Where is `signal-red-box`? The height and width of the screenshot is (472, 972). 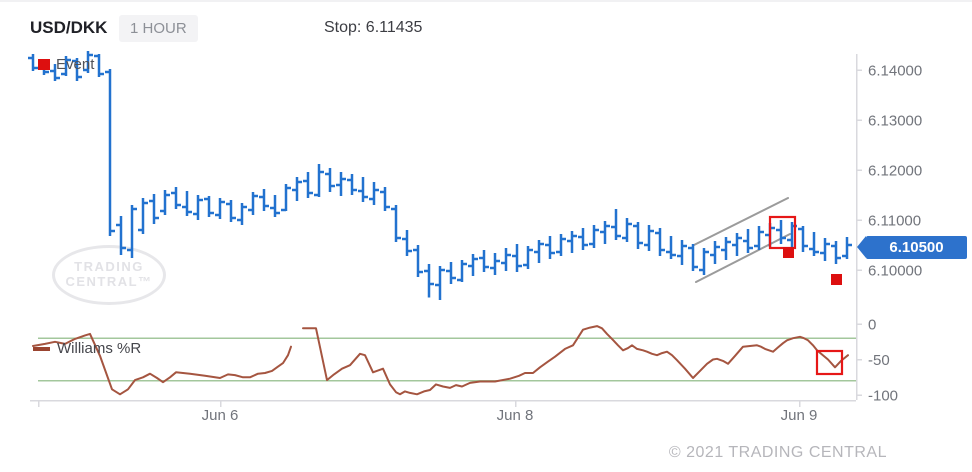 signal-red-box is located at coordinates (782, 232).